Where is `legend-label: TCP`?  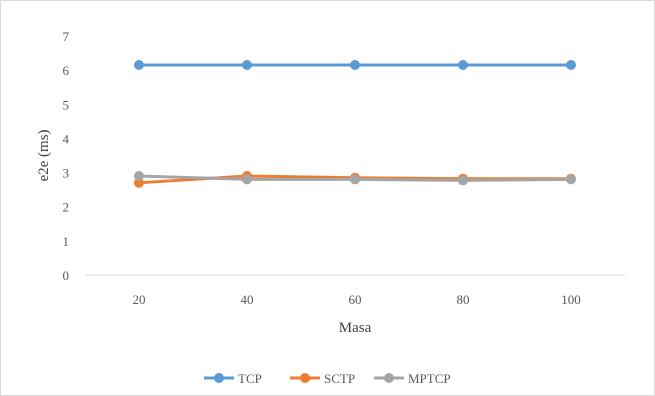
legend-label: TCP is located at coordinates (250, 378).